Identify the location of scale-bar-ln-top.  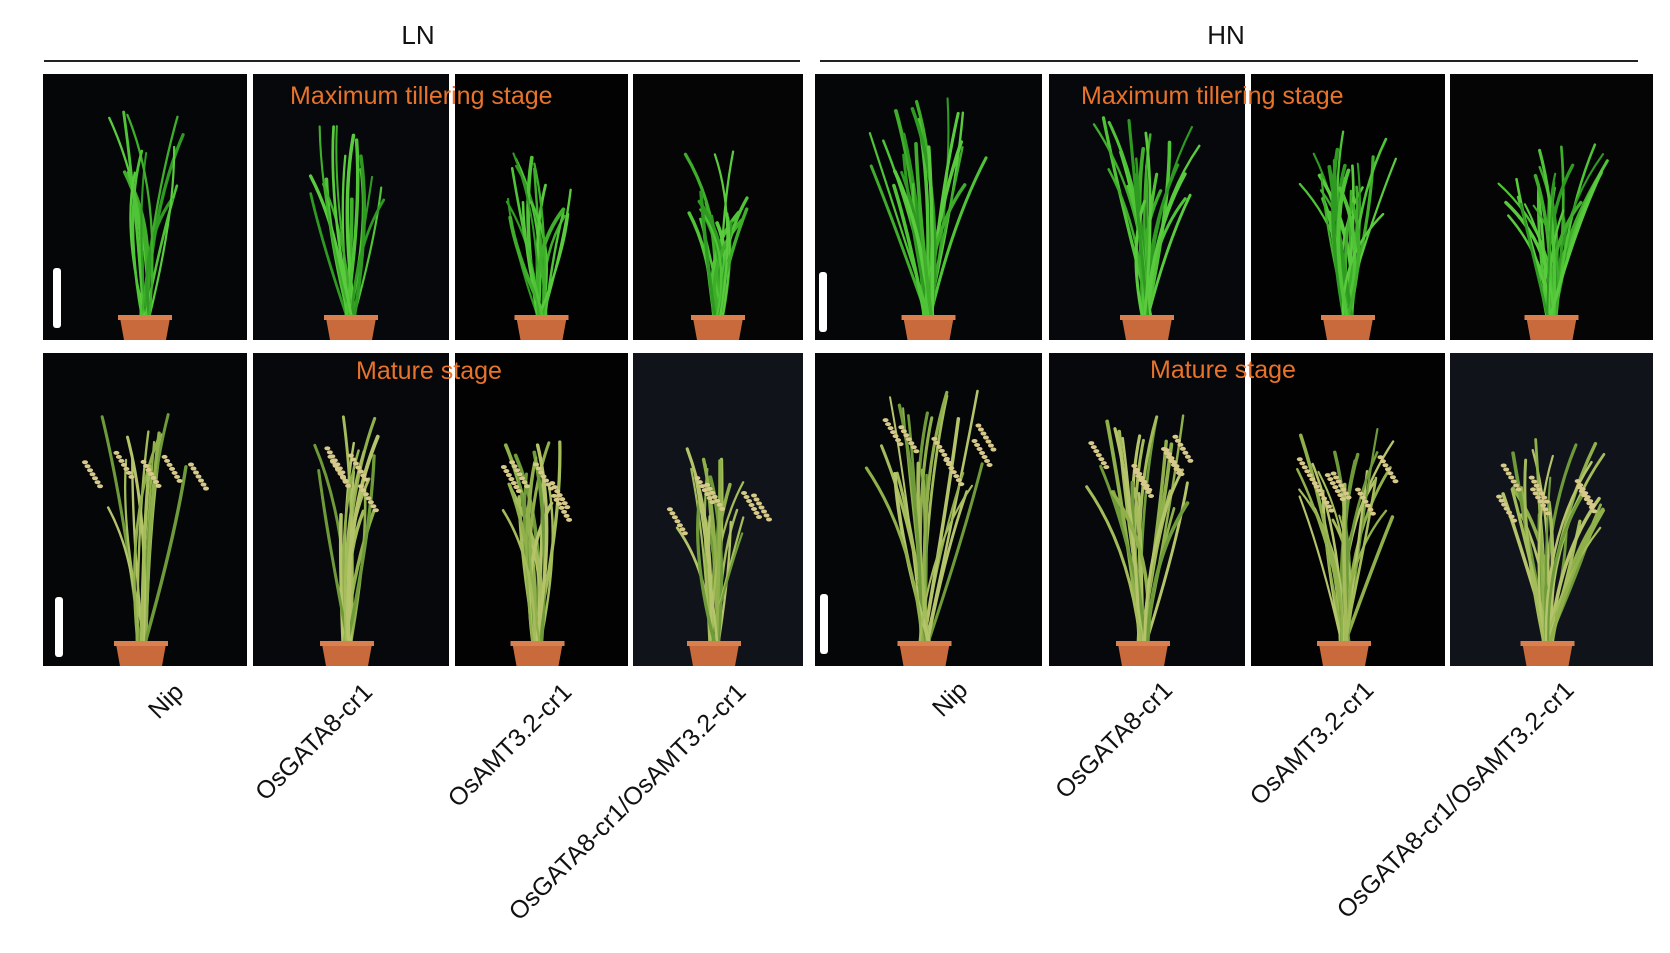
(57, 298).